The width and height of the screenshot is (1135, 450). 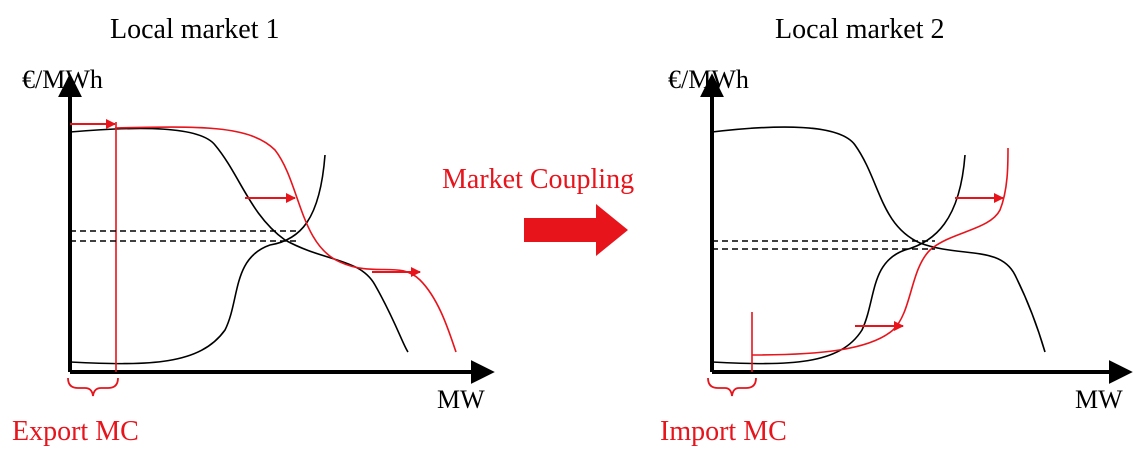 I want to click on right-shifted-supply-curve, so click(x=880, y=251).